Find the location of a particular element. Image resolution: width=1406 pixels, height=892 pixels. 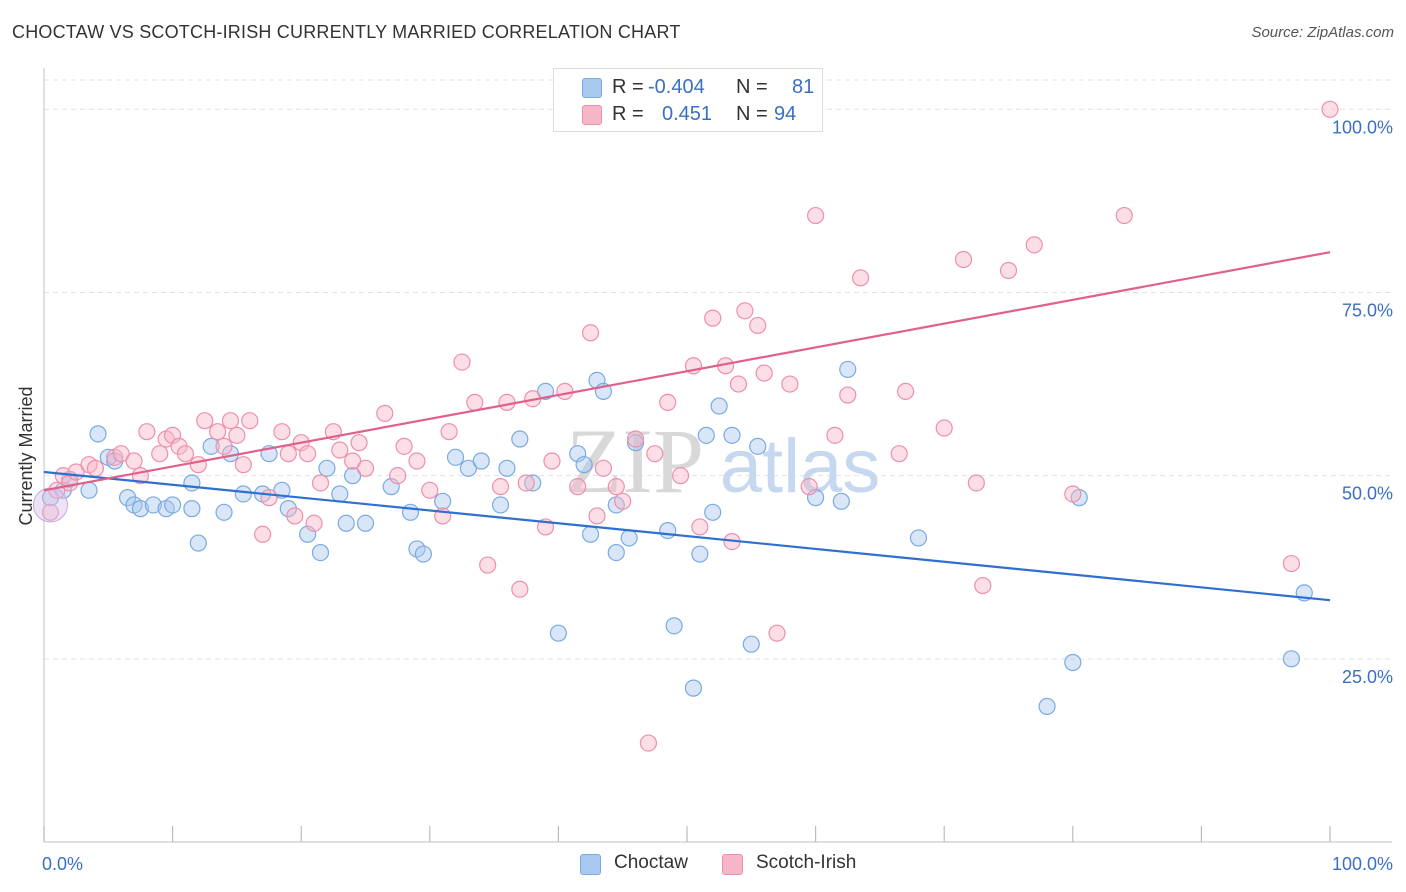

watermark-zip: ZIP is located at coordinates (635, 461).